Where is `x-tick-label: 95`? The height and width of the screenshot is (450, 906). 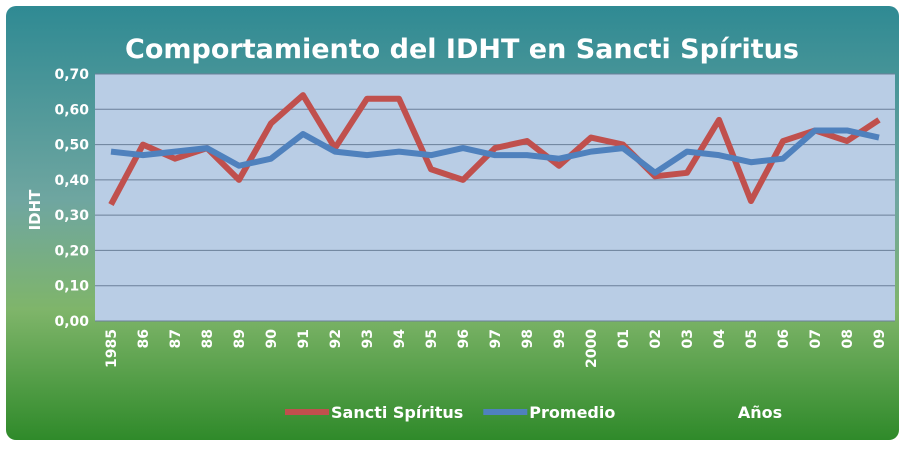
x-tick-label: 95 is located at coordinates (432, 338).